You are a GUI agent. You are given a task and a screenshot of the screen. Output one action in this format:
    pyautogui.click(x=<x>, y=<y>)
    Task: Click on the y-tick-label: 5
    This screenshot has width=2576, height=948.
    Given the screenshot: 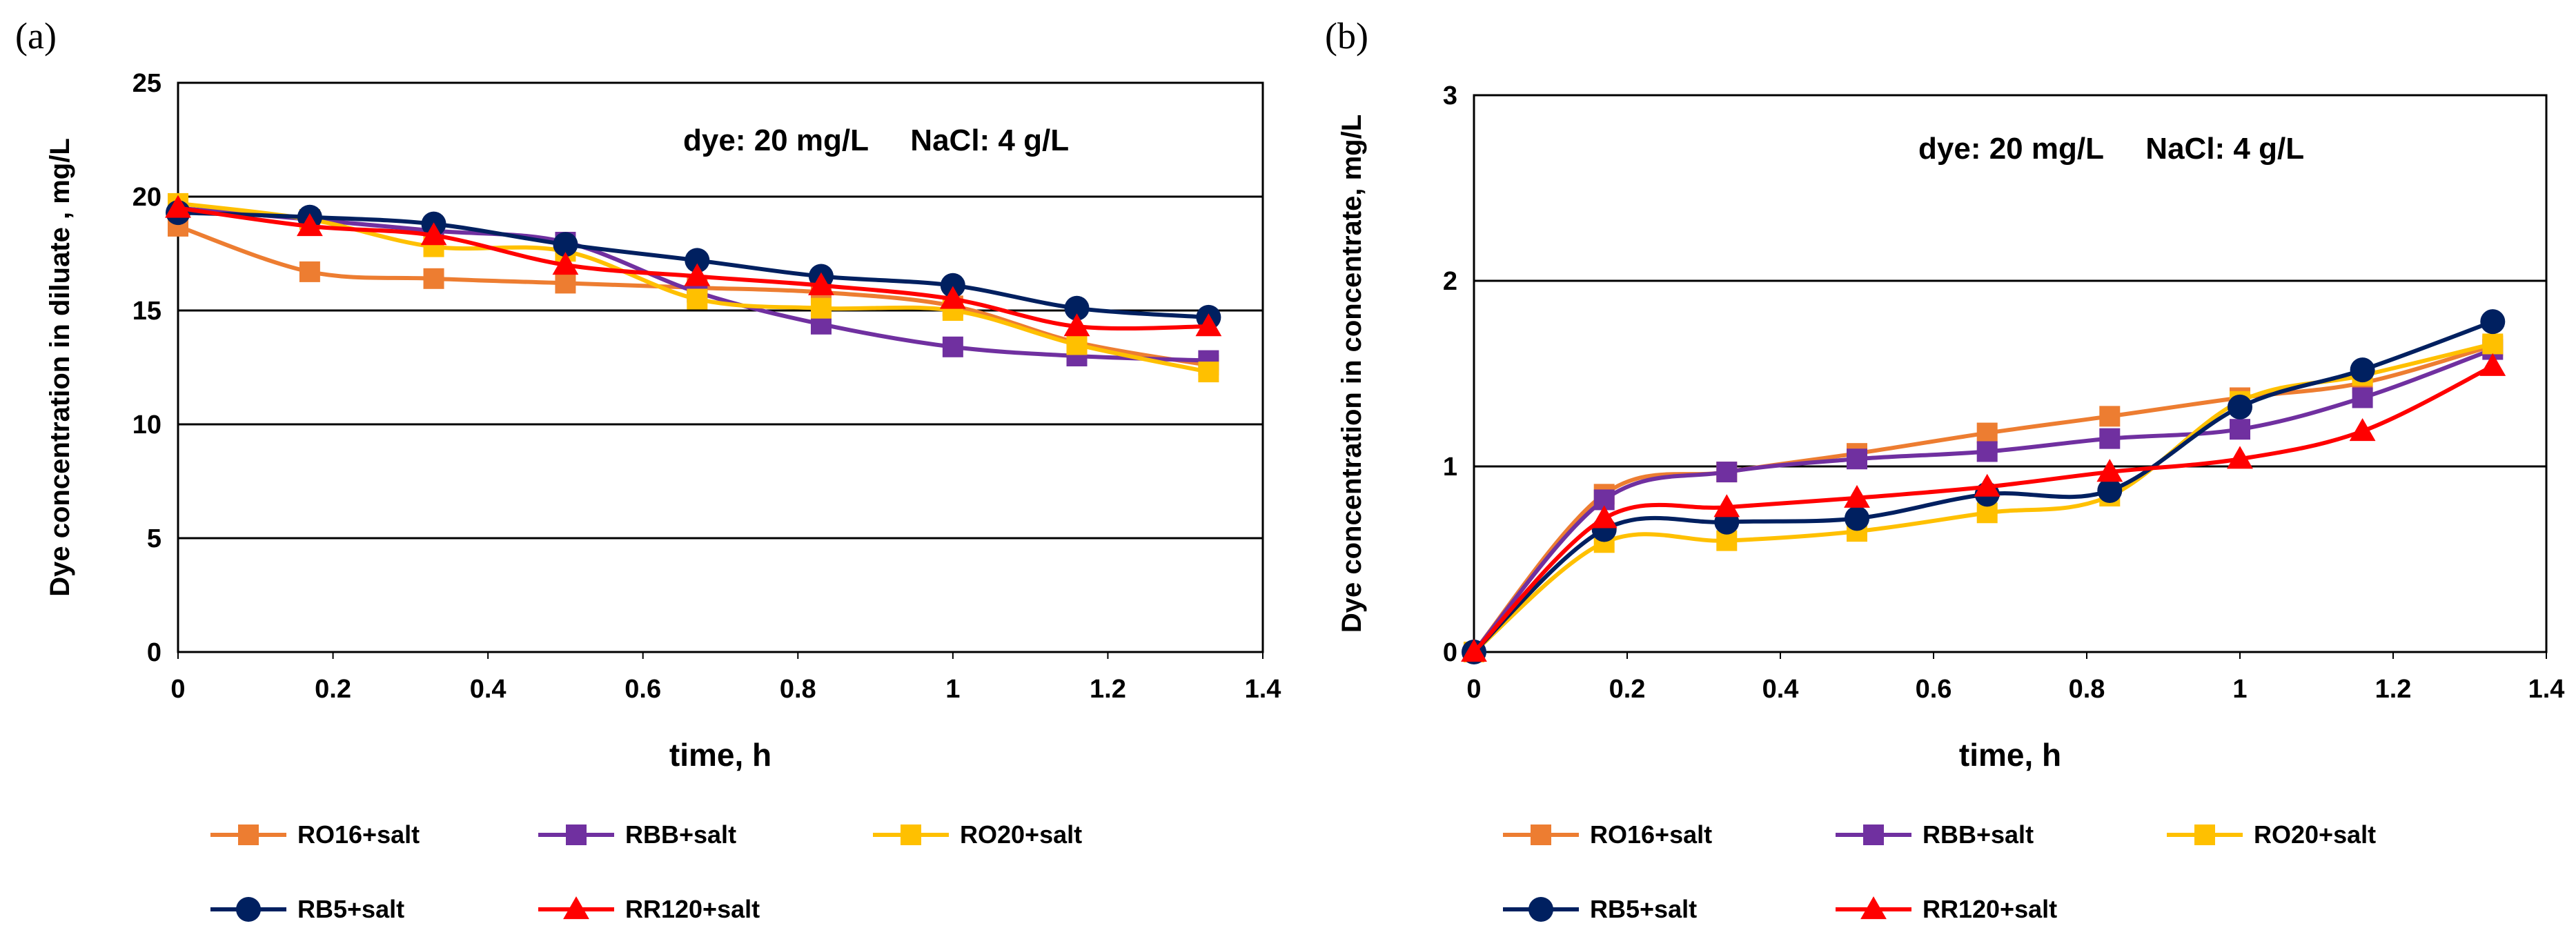 What is the action you would take?
    pyautogui.click(x=154, y=539)
    